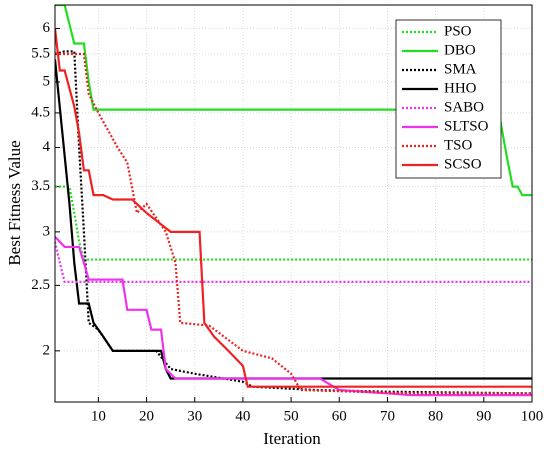 The image size is (550, 455). I want to click on legend-label: HHO, so click(460, 88).